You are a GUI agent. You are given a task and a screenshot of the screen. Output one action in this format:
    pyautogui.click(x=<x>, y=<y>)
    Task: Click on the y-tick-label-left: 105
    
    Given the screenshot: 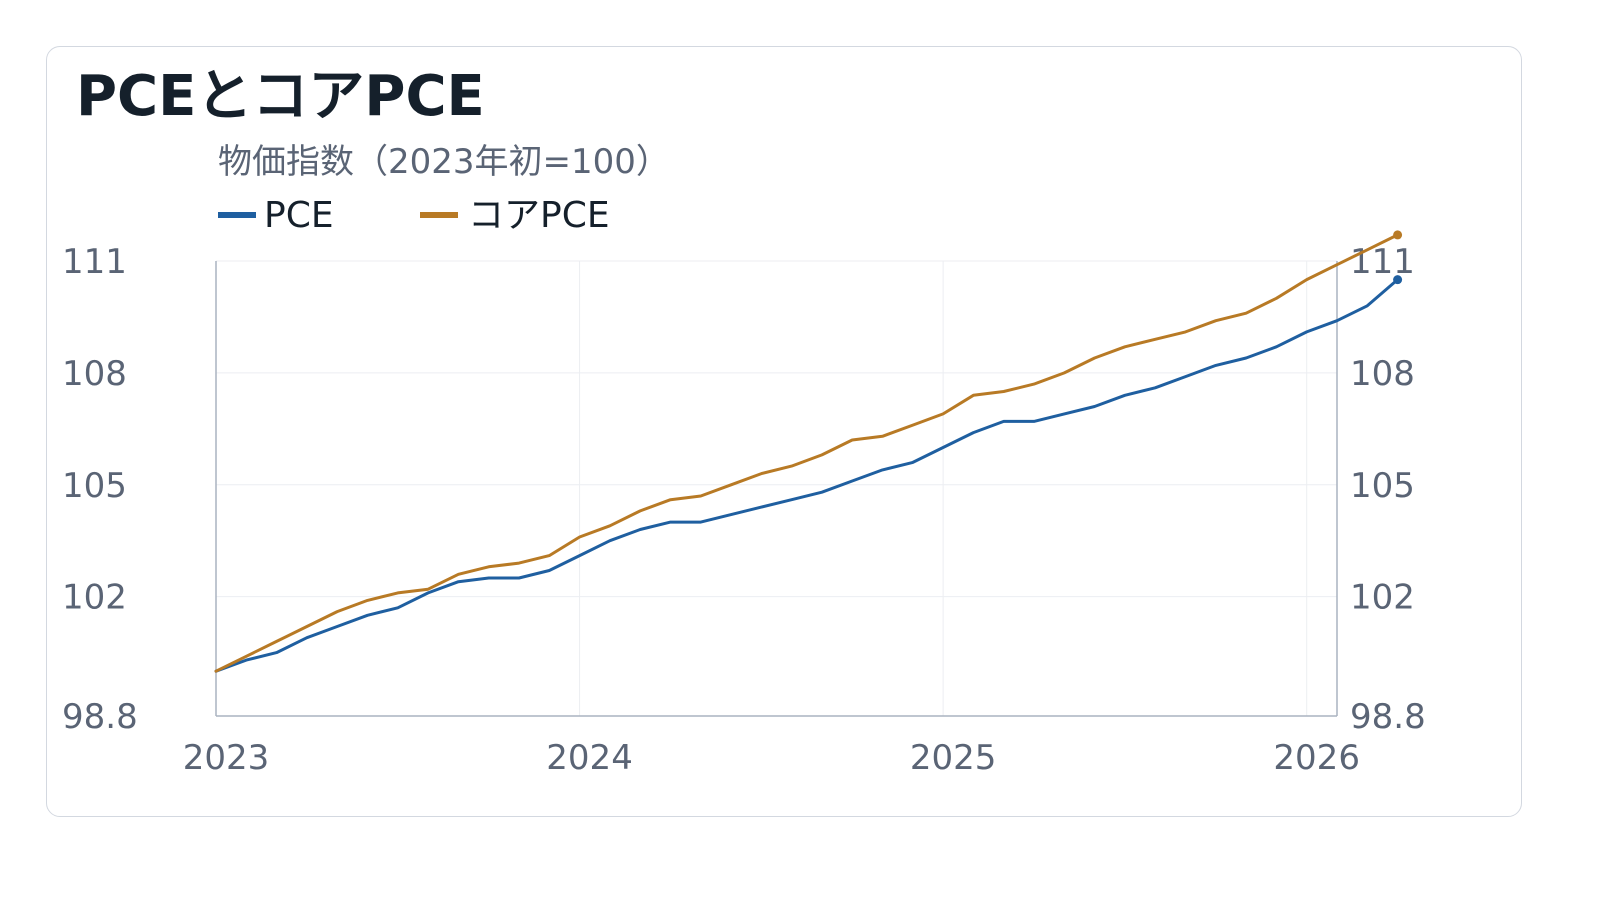 What is the action you would take?
    pyautogui.click(x=94, y=486)
    